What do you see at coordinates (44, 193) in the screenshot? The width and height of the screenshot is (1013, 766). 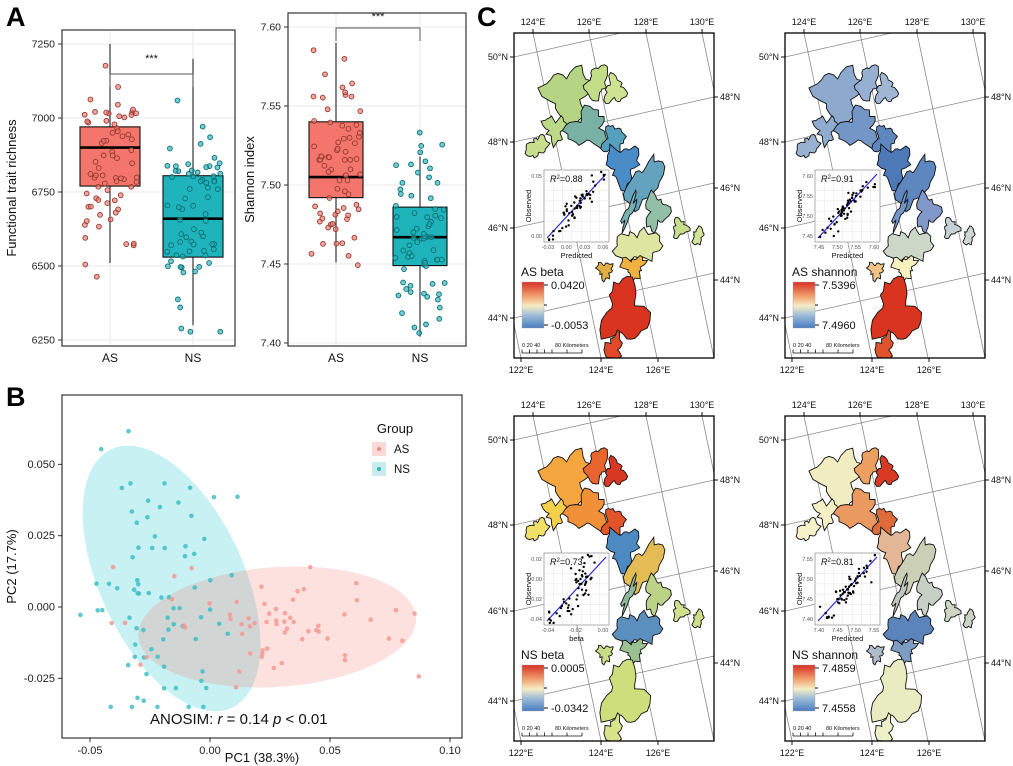 I see `y-tick-label: 6750` at bounding box center [44, 193].